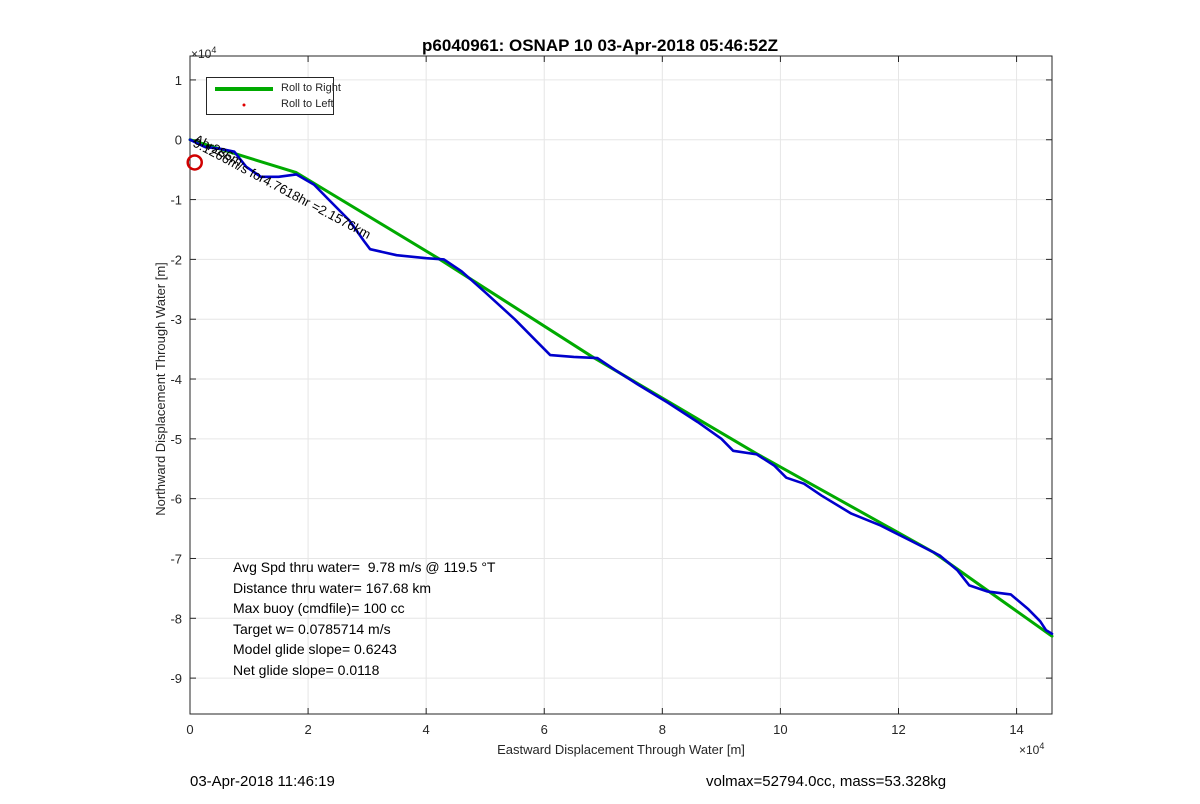 The height and width of the screenshot is (804, 1200). What do you see at coordinates (178, 80) in the screenshot?
I see `y-tick-label: 1` at bounding box center [178, 80].